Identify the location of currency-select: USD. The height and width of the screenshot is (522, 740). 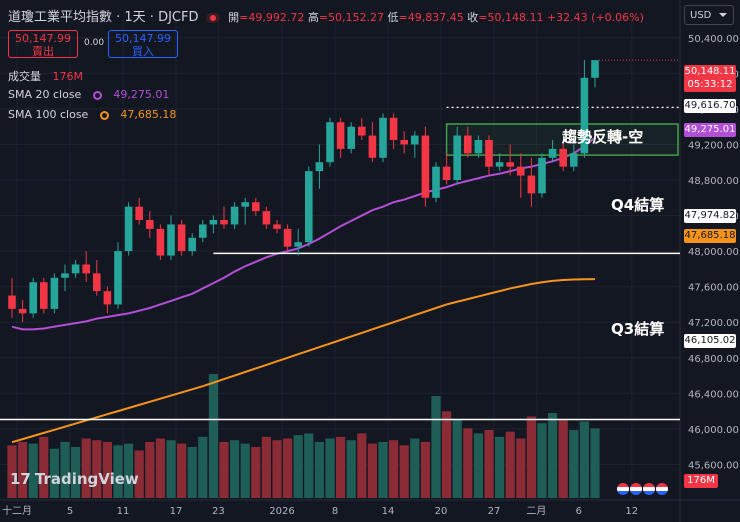
(709, 15).